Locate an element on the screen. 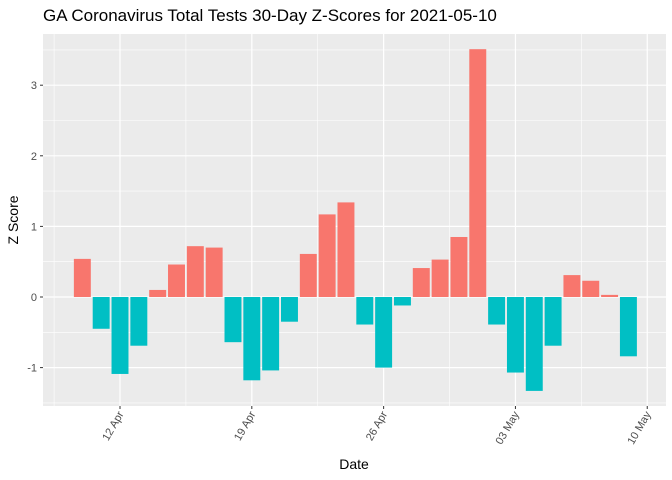 The height and width of the screenshot is (480, 672). x-tick-label: 12 Apr is located at coordinates (113, 426).